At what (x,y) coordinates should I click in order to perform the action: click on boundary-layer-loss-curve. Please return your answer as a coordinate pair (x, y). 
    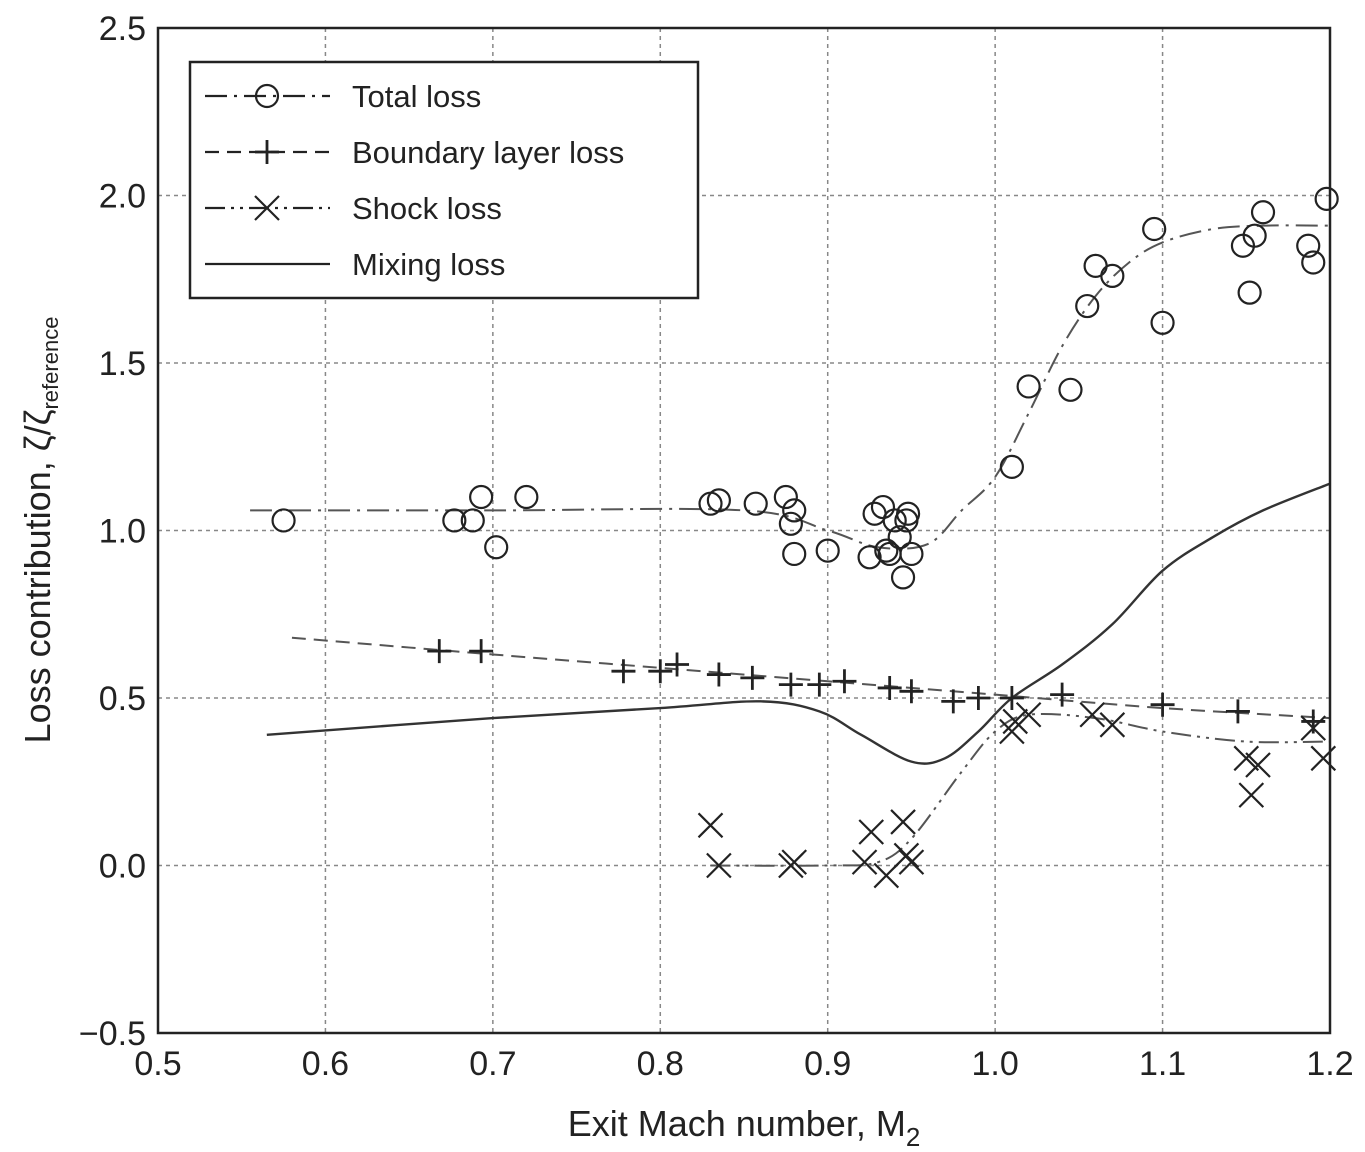
    Looking at the image, I should click on (811, 678).